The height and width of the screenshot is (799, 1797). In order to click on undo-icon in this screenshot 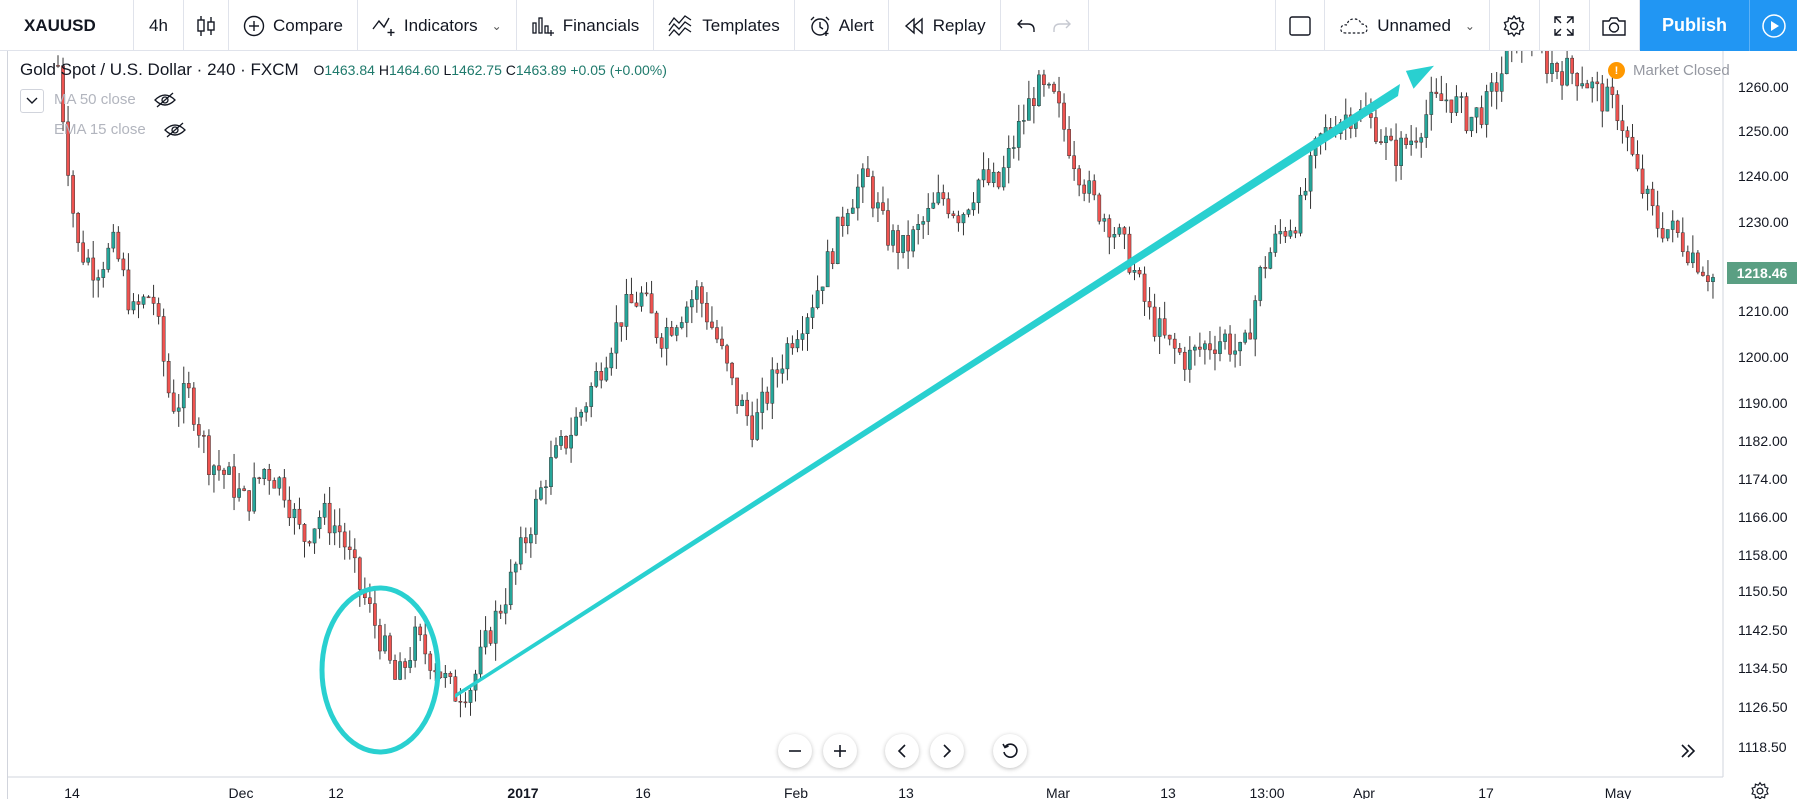, I will do `click(1026, 26)`.